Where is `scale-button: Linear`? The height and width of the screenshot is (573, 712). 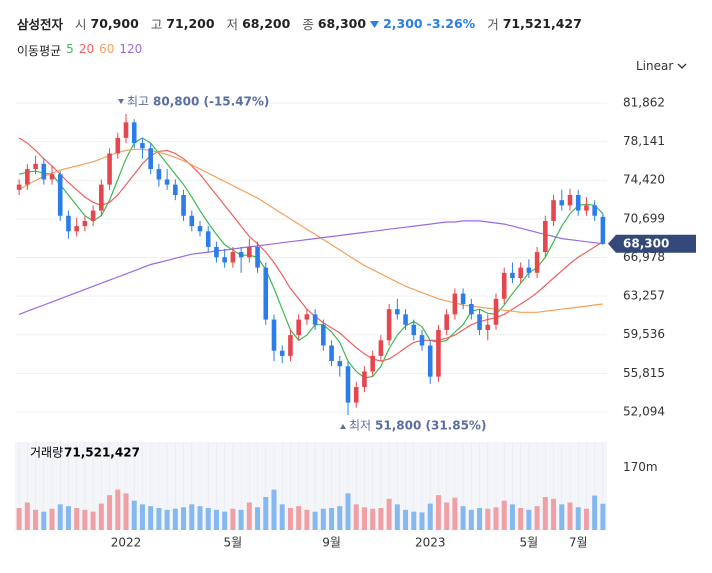
scale-button: Linear is located at coordinates (661, 66).